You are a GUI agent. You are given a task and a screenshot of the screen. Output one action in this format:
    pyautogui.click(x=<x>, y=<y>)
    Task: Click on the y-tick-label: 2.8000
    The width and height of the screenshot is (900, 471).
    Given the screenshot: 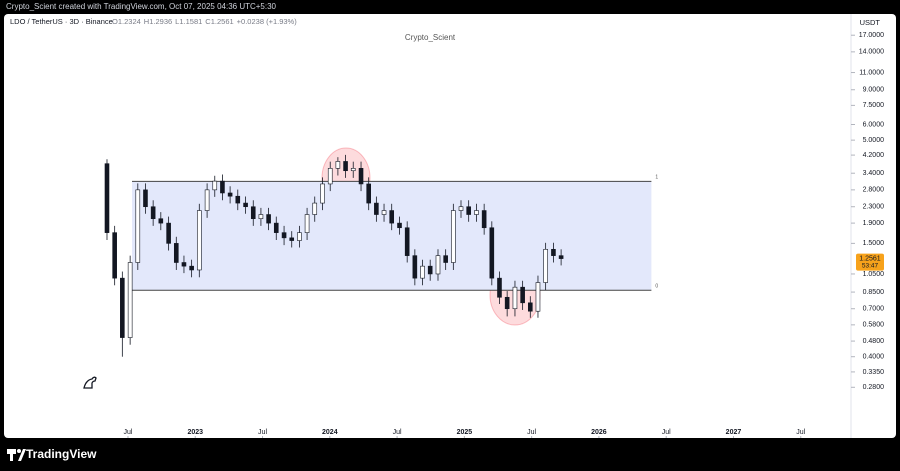 What is the action you would take?
    pyautogui.click(x=874, y=190)
    